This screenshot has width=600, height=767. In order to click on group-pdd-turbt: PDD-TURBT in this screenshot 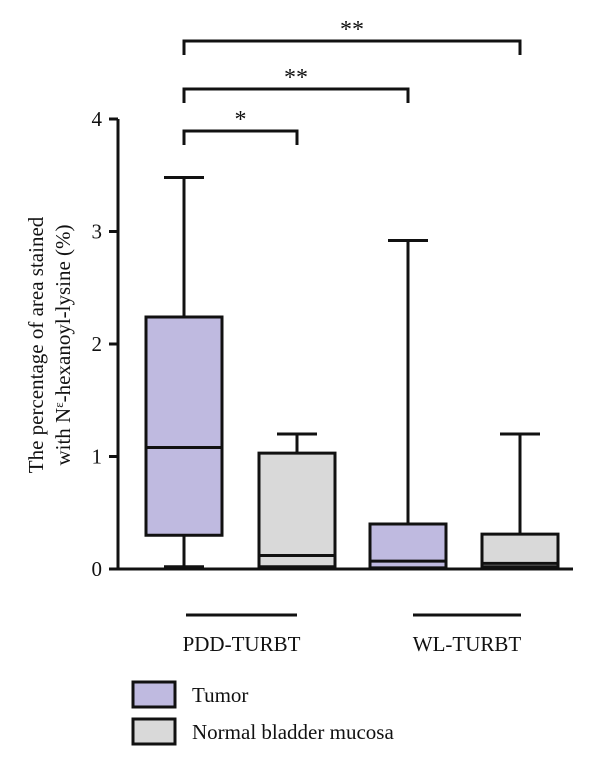, I will do `click(242, 634)`.